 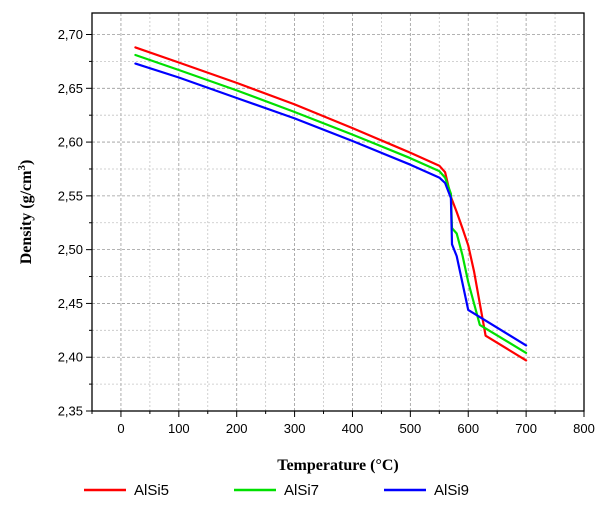 What do you see at coordinates (26, 162) in the screenshot?
I see `y-axis-title-close: )` at bounding box center [26, 162].